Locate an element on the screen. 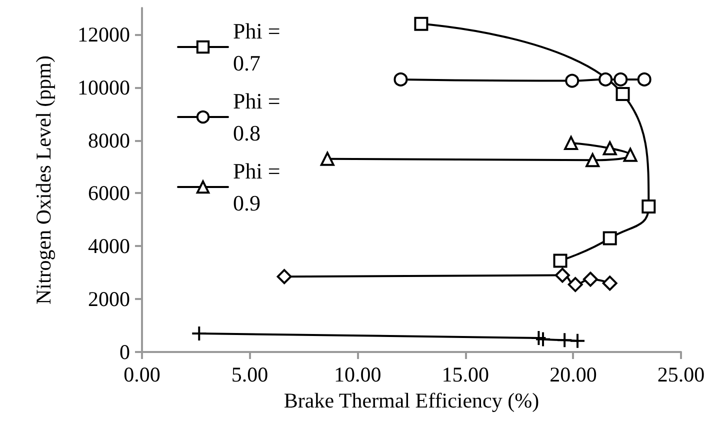 The height and width of the screenshot is (426, 714). y-tick-label: 10000 is located at coordinates (104, 87).